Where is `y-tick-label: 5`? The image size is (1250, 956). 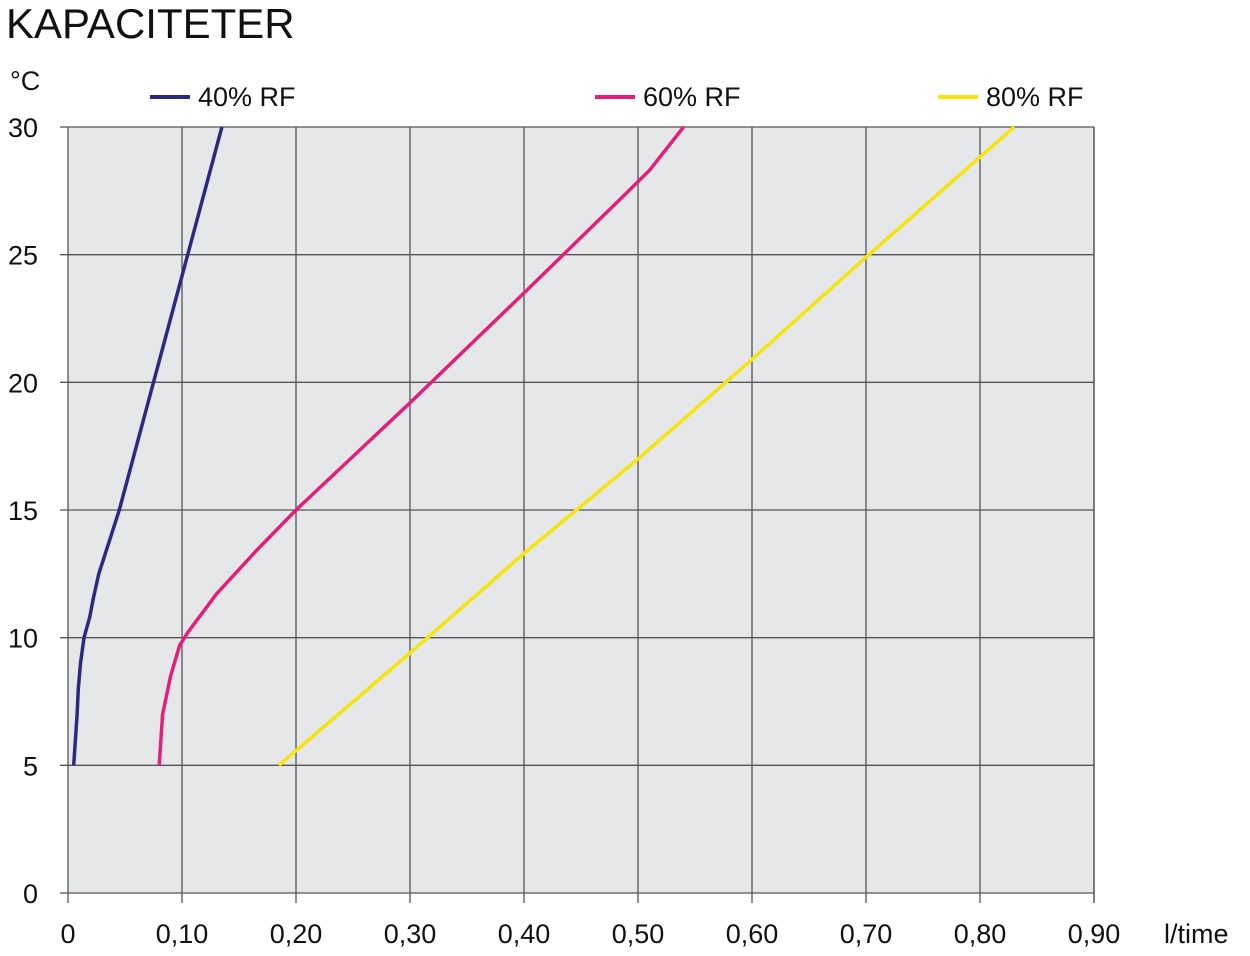 y-tick-label: 5 is located at coordinates (30, 766).